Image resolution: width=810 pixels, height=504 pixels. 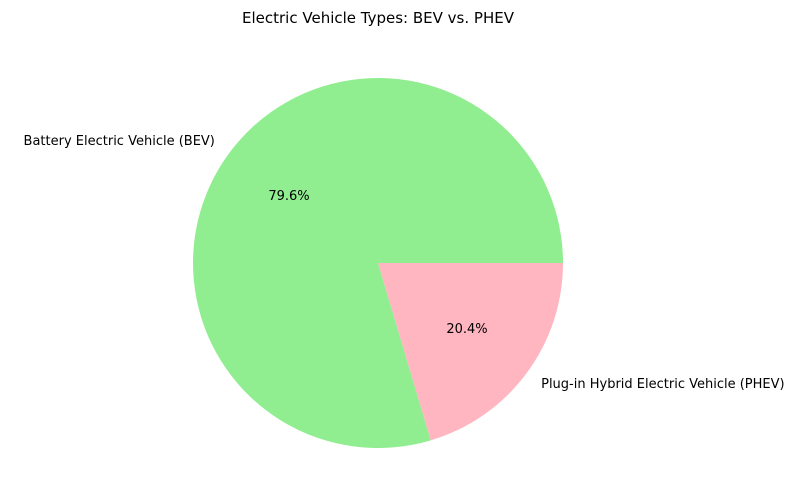 What do you see at coordinates (288, 196) in the screenshot?
I see `pct-label-0: 79.6%` at bounding box center [288, 196].